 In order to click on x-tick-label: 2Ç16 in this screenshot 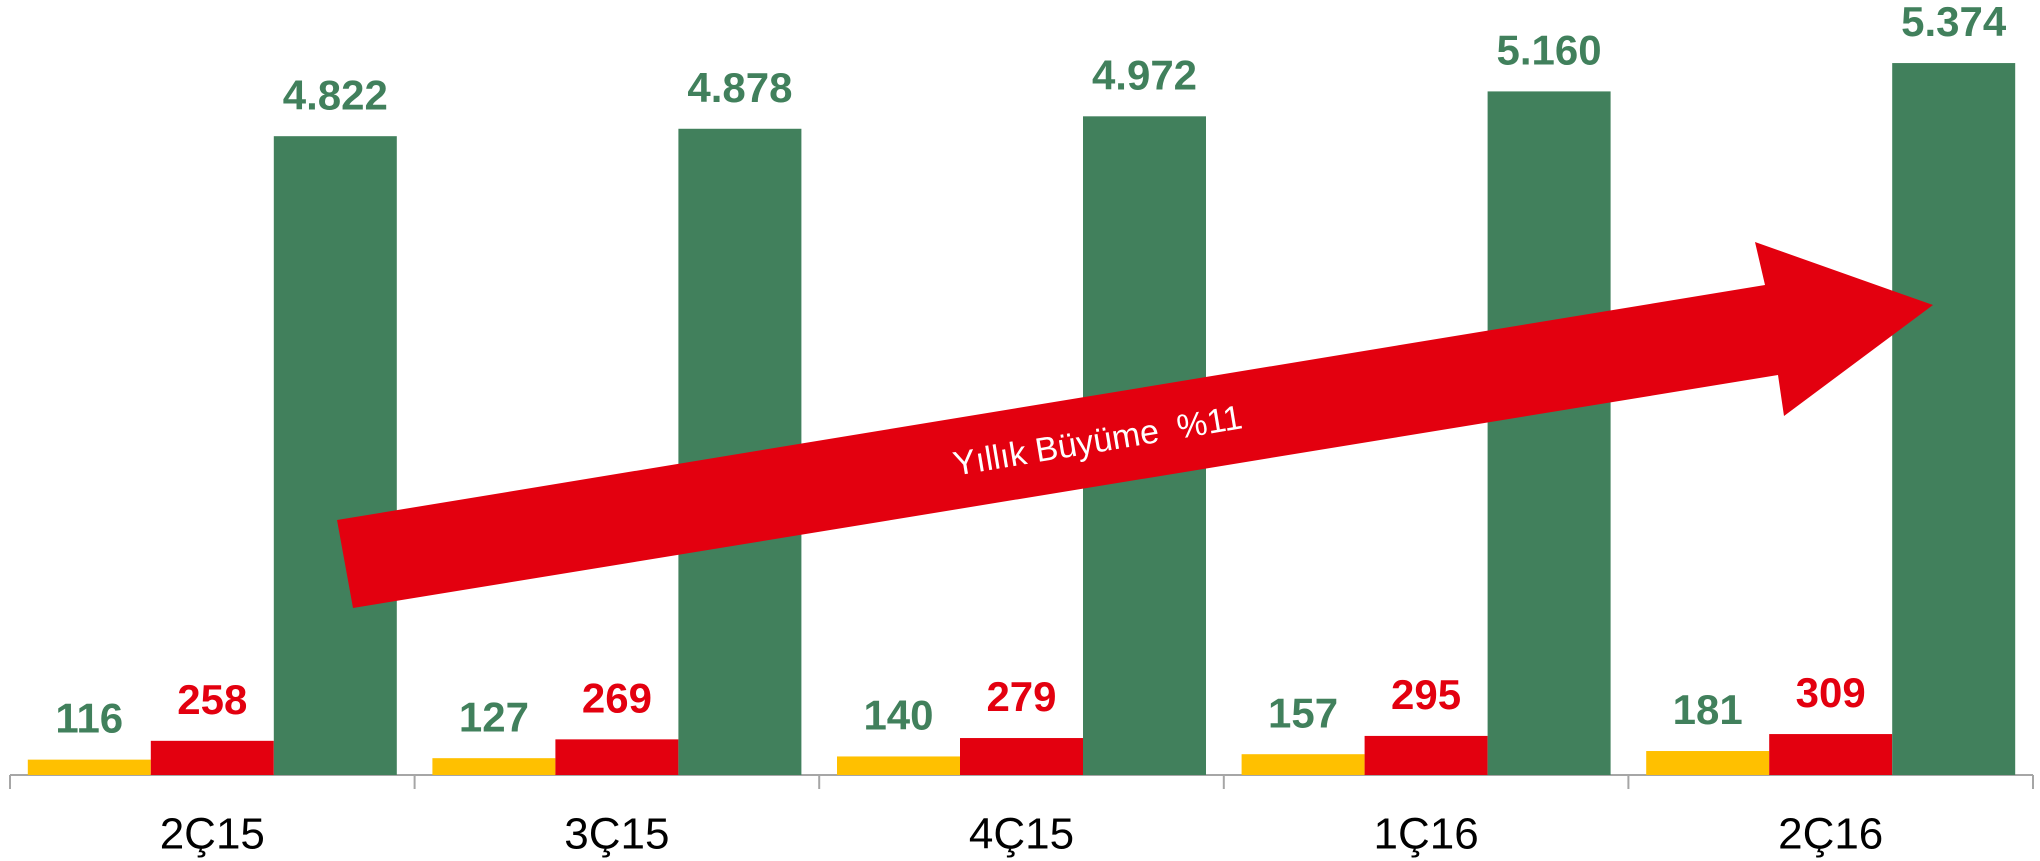, I will do `click(1830, 834)`.